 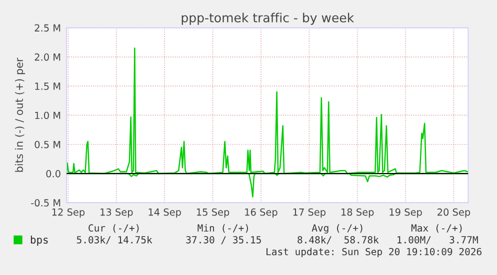 I want to click on x-tick-label: 12 Sep, so click(x=68, y=213).